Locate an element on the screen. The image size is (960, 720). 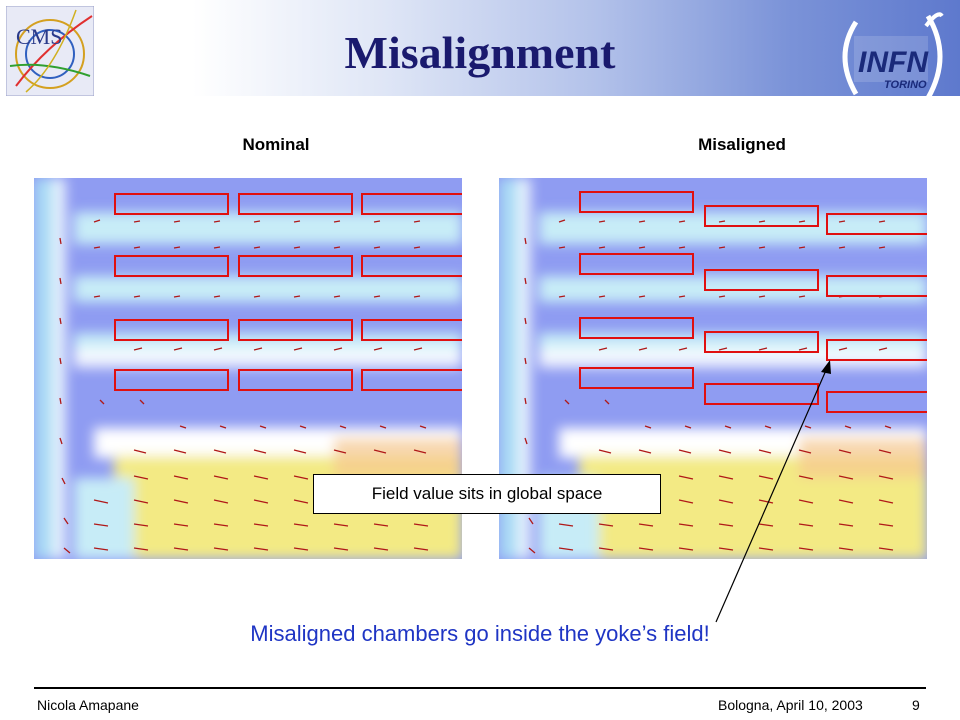
cms-logo-text: CMS is located at coordinates (39, 36).